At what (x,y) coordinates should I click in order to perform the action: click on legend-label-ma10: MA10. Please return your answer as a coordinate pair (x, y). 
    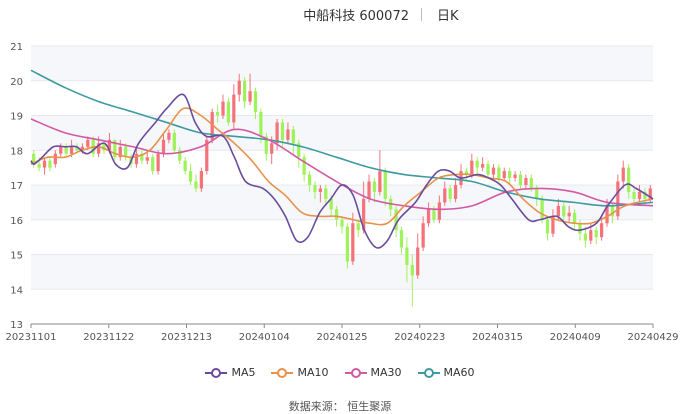
    Looking at the image, I should click on (313, 372).